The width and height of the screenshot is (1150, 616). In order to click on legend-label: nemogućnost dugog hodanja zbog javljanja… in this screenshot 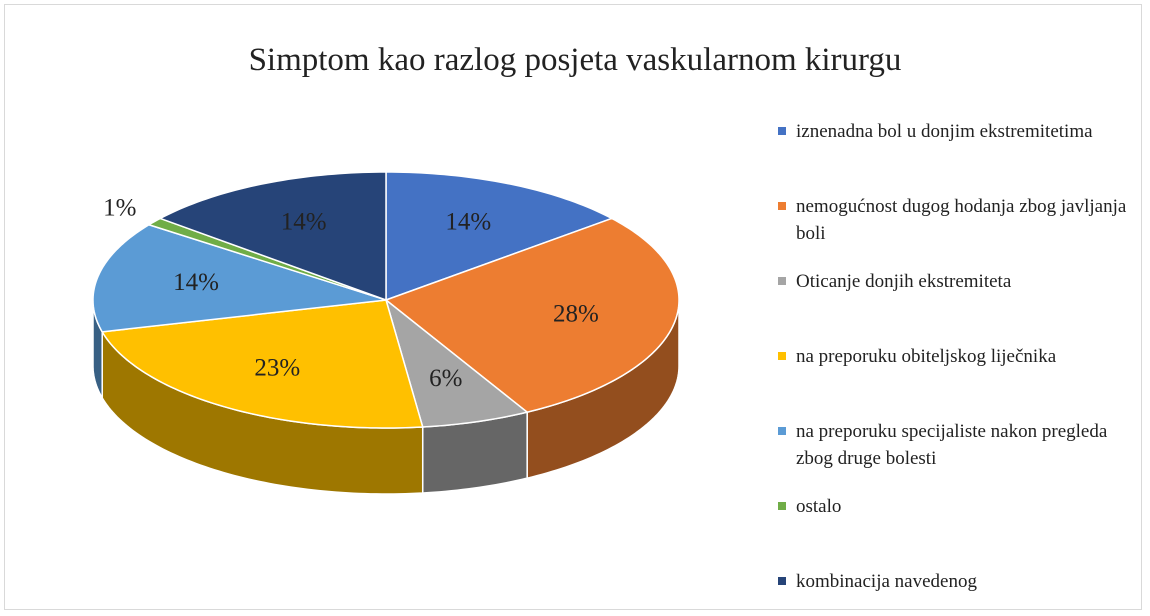, I will do `click(961, 220)`.